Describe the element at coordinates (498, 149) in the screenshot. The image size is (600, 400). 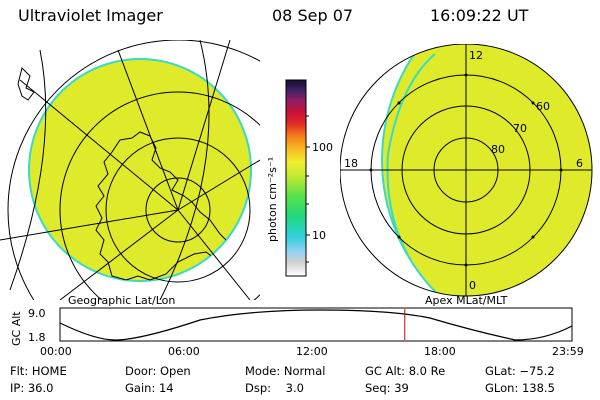
I see `mlat-label-80: 80` at that location.